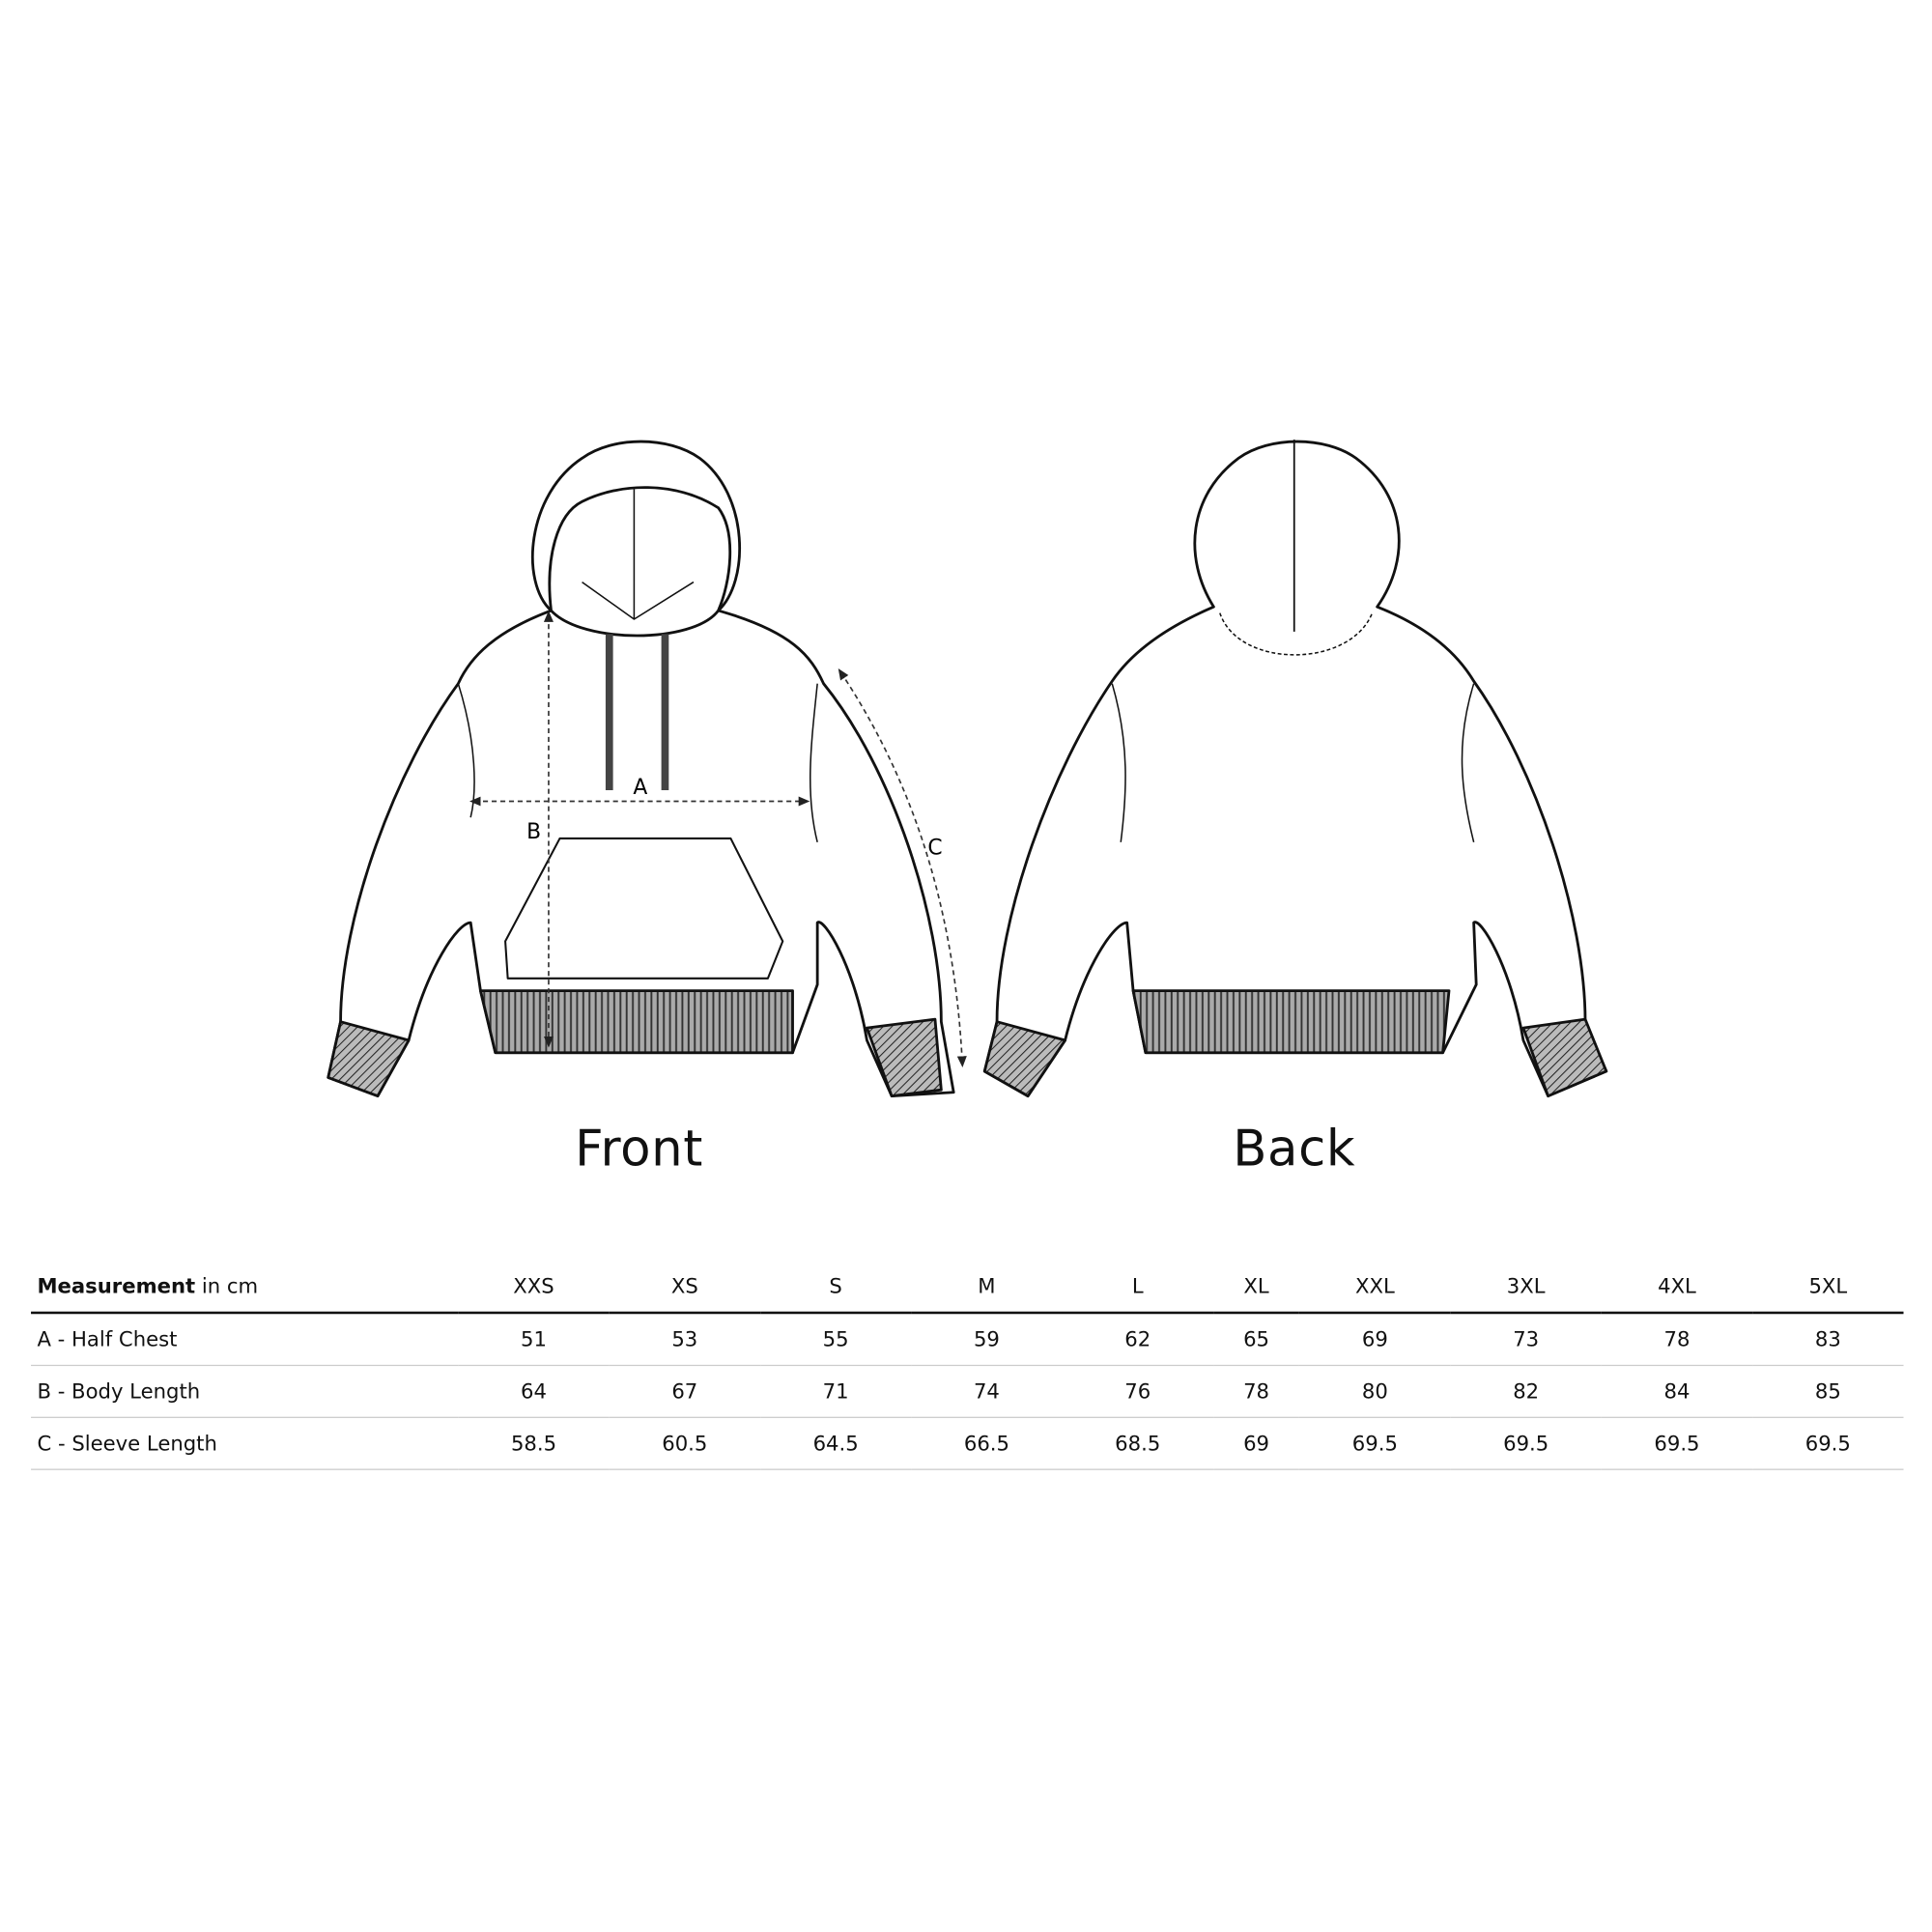  I want to click on table-cell: 73, so click(1526, 1339).